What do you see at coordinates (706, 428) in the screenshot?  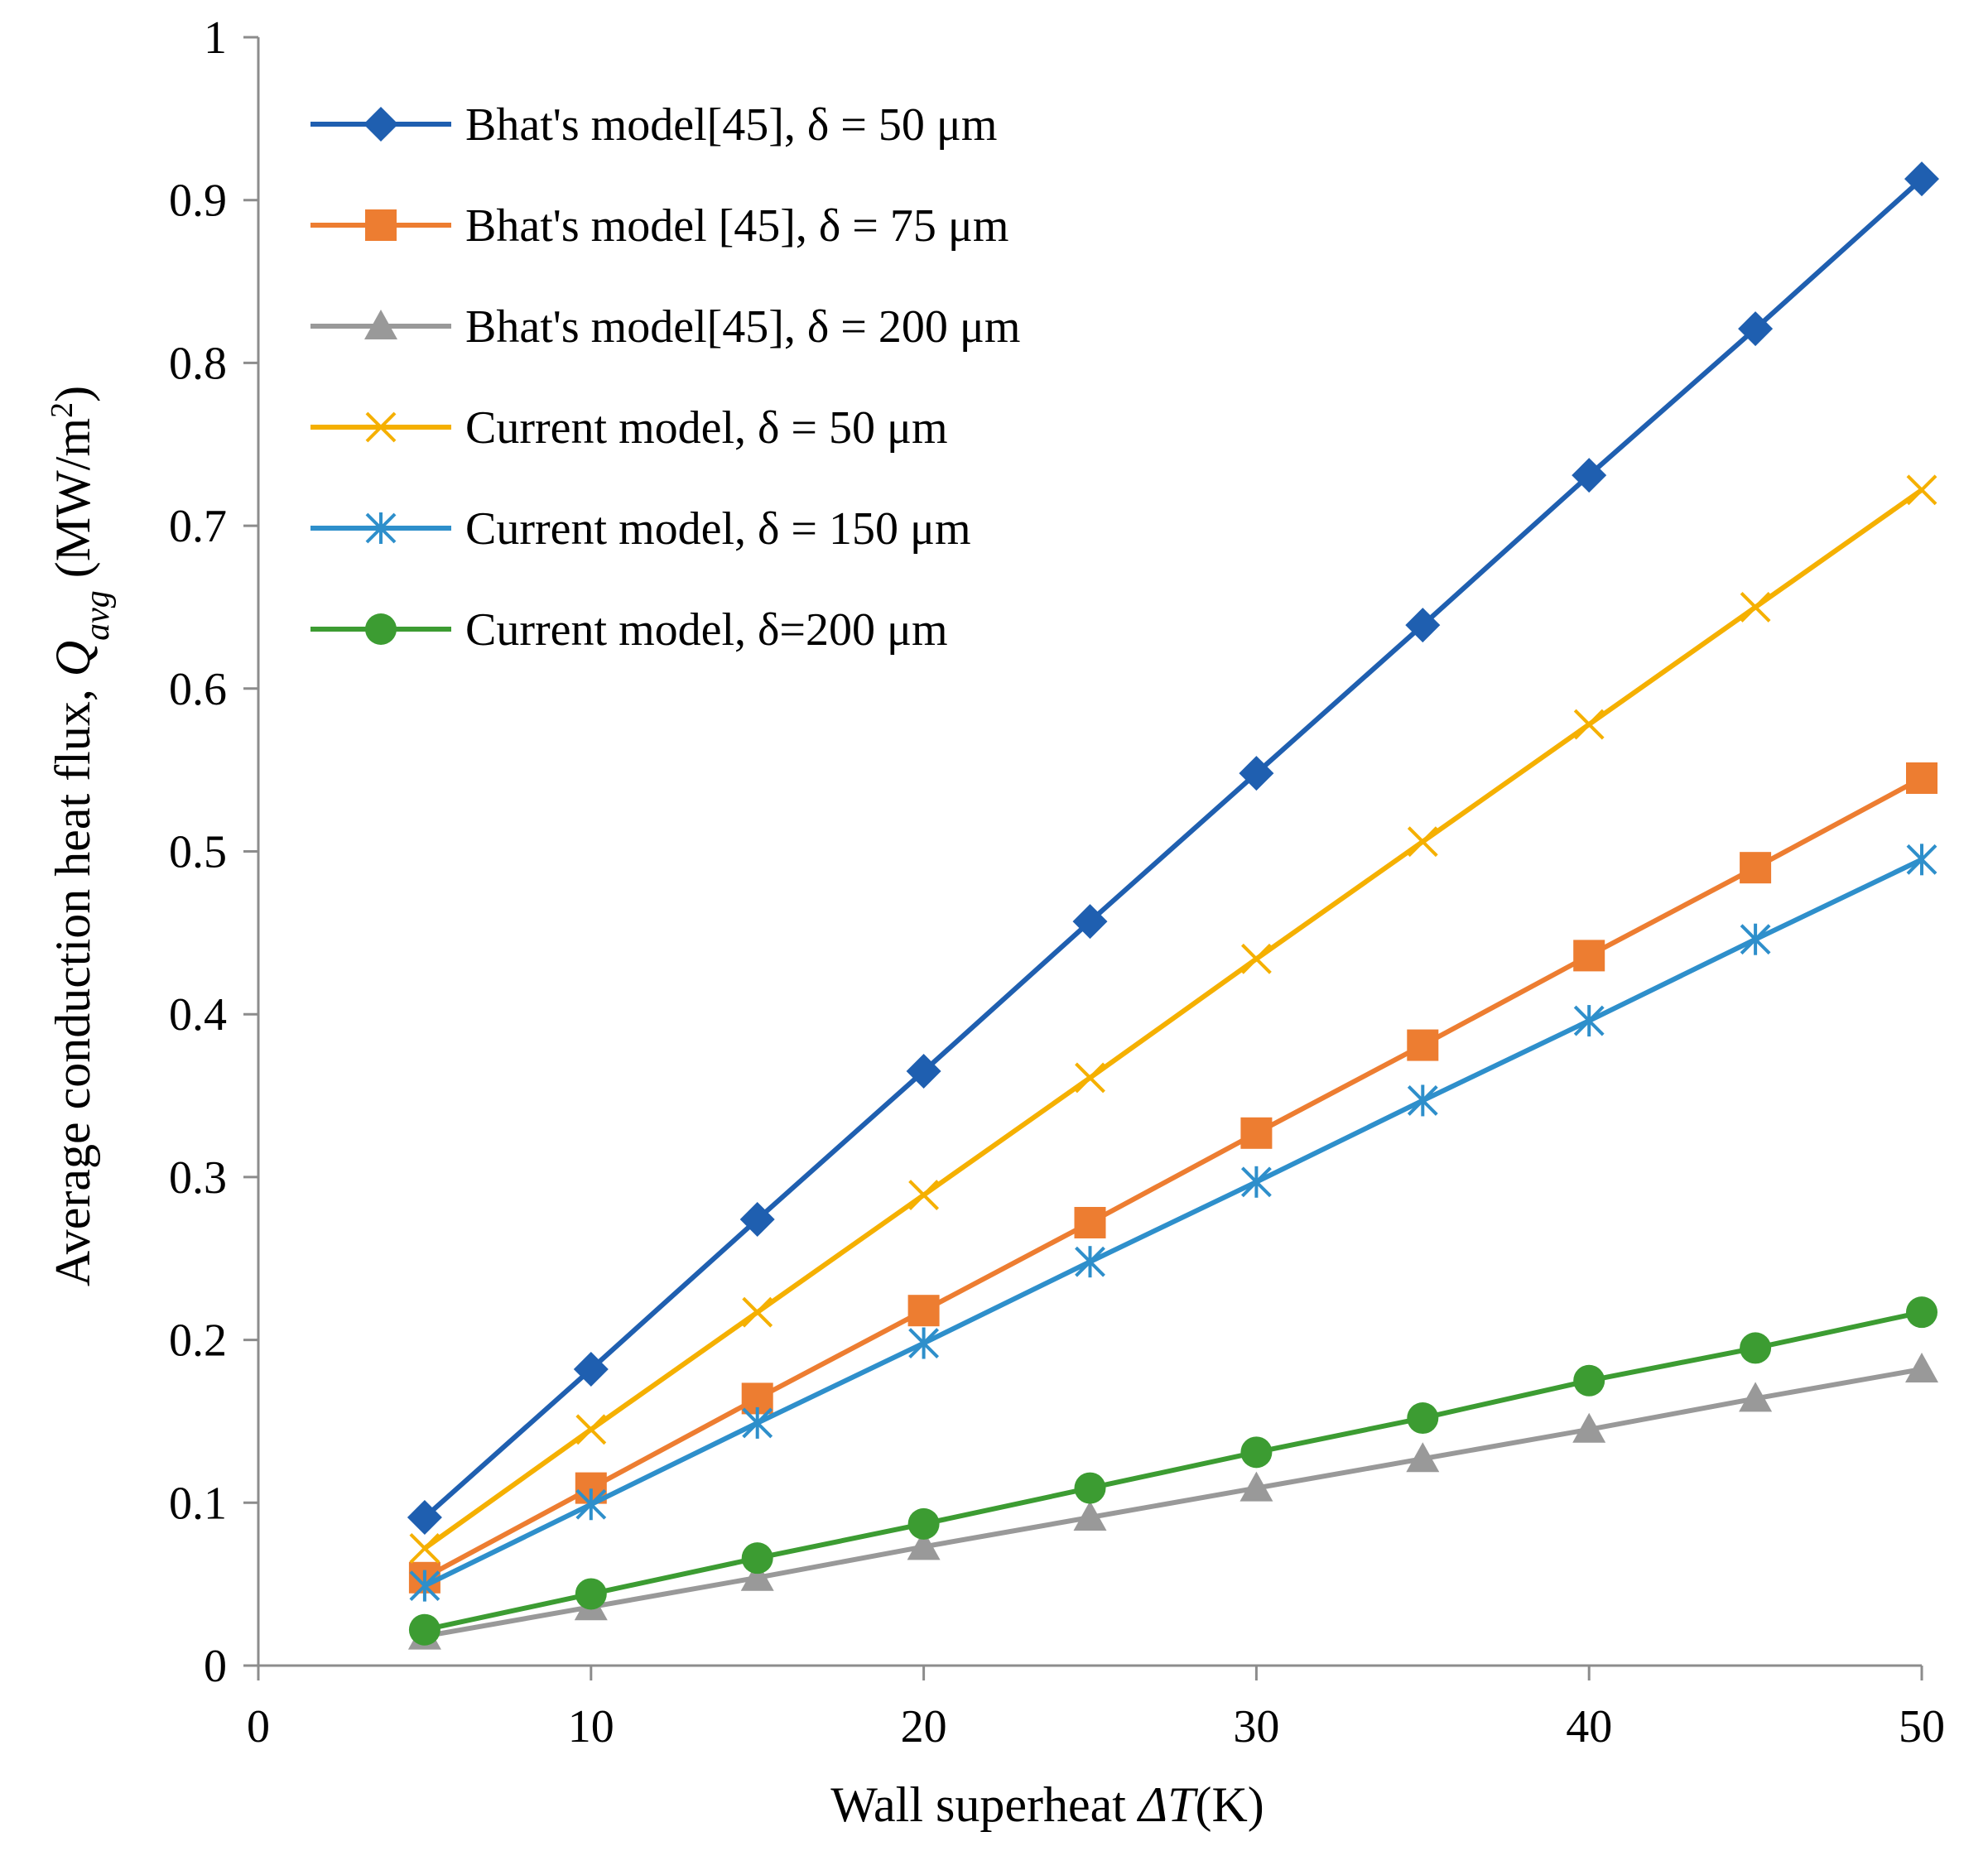 I see `legend-label: Current model, δ = 50 μm` at bounding box center [706, 428].